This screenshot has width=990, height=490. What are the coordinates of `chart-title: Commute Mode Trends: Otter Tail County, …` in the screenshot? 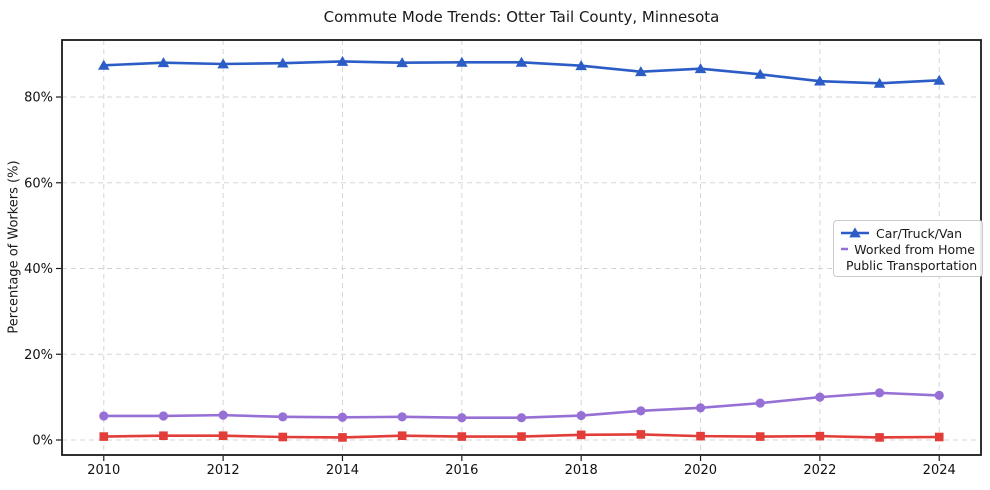 It's located at (521, 17).